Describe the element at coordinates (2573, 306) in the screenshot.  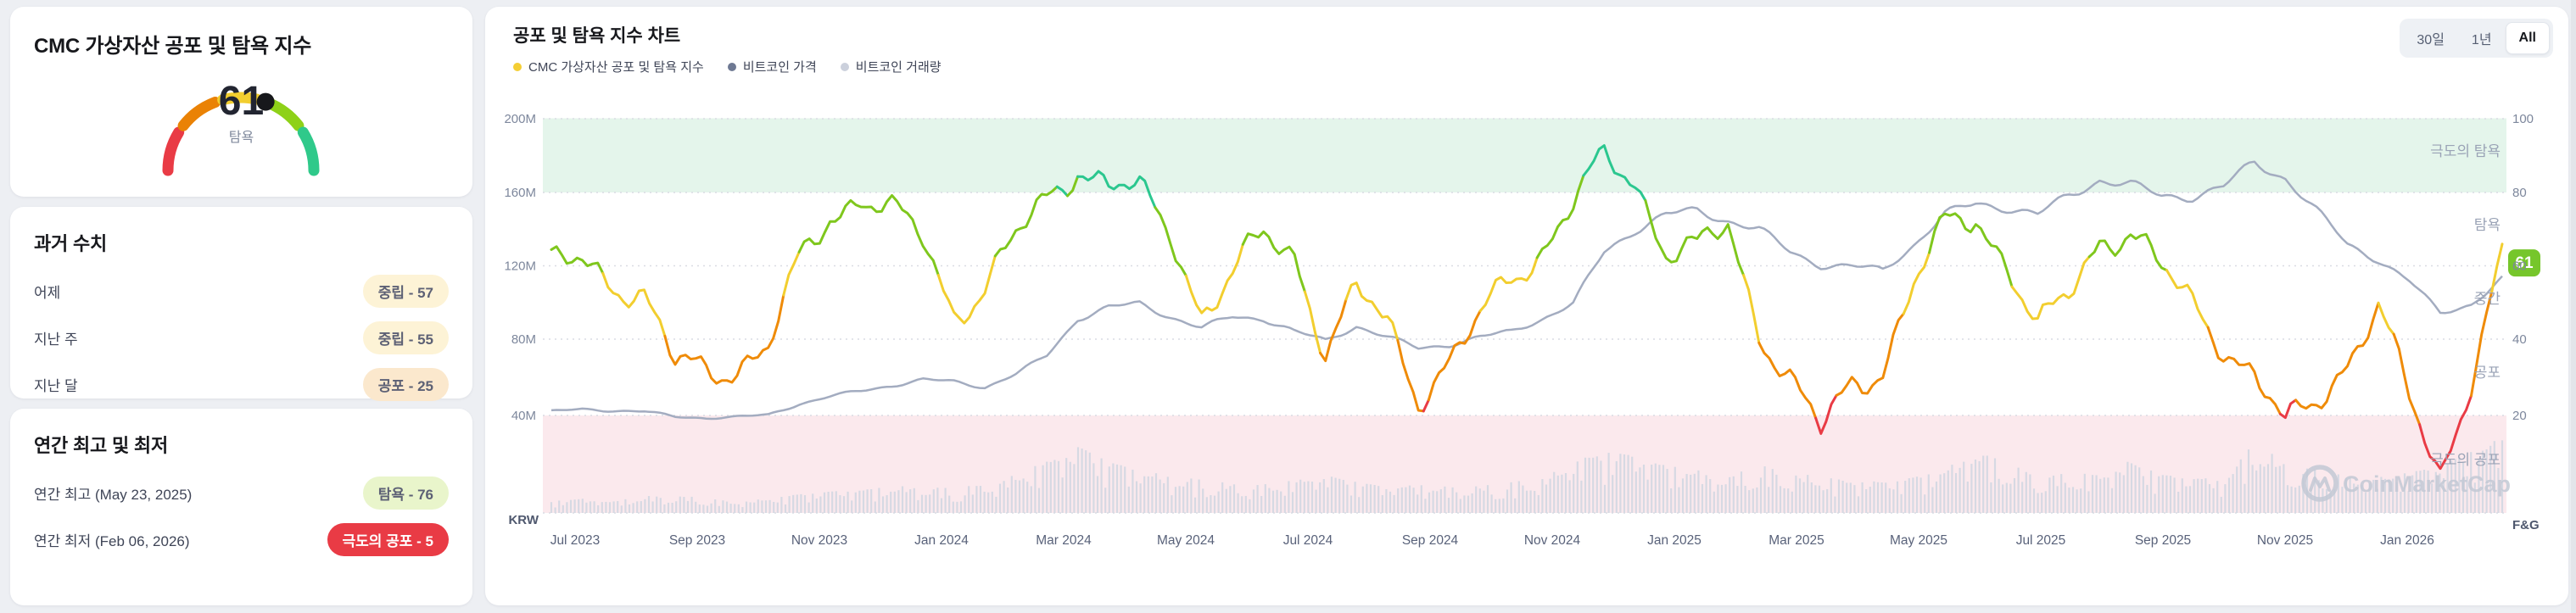
I see `scrollbar-track` at that location.